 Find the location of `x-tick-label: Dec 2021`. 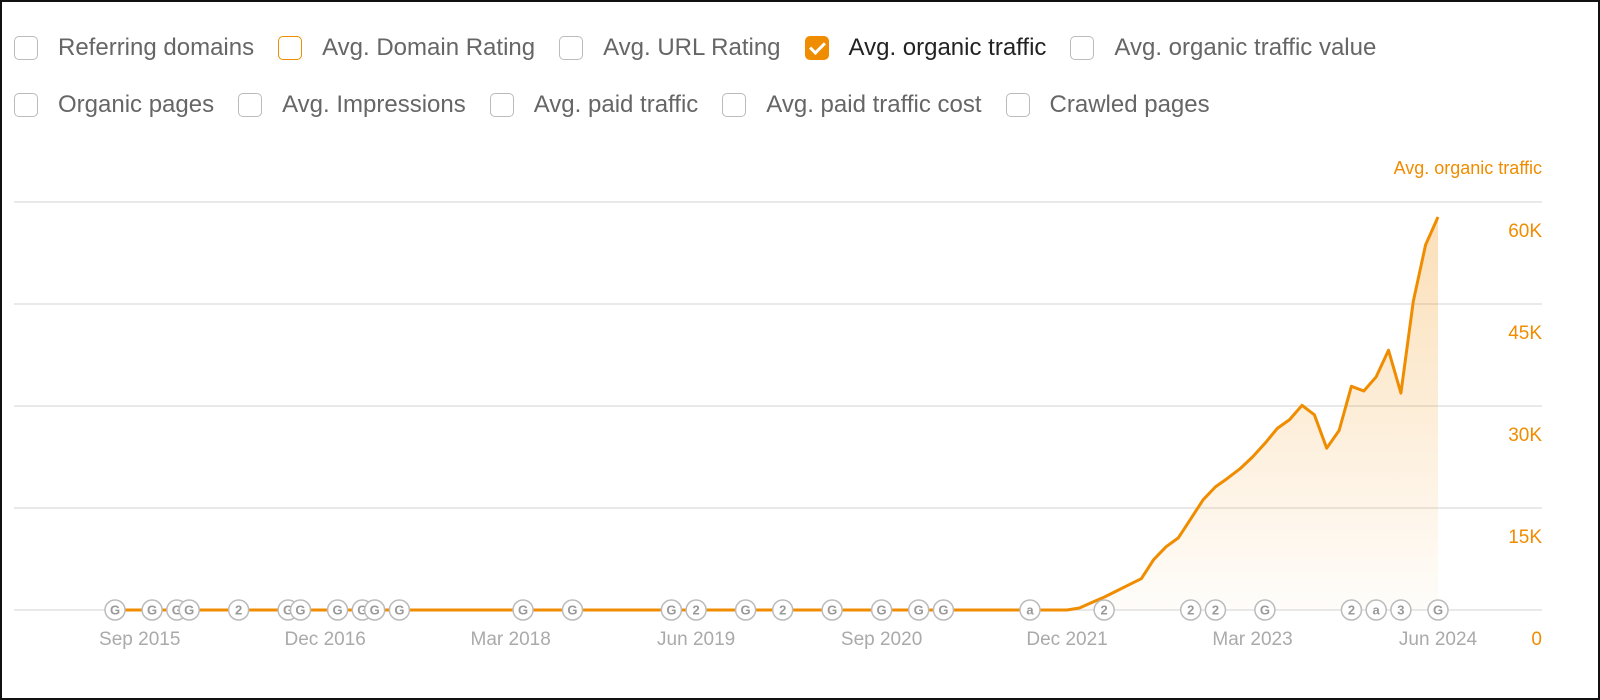

x-tick-label: Dec 2021 is located at coordinates (1066, 639).